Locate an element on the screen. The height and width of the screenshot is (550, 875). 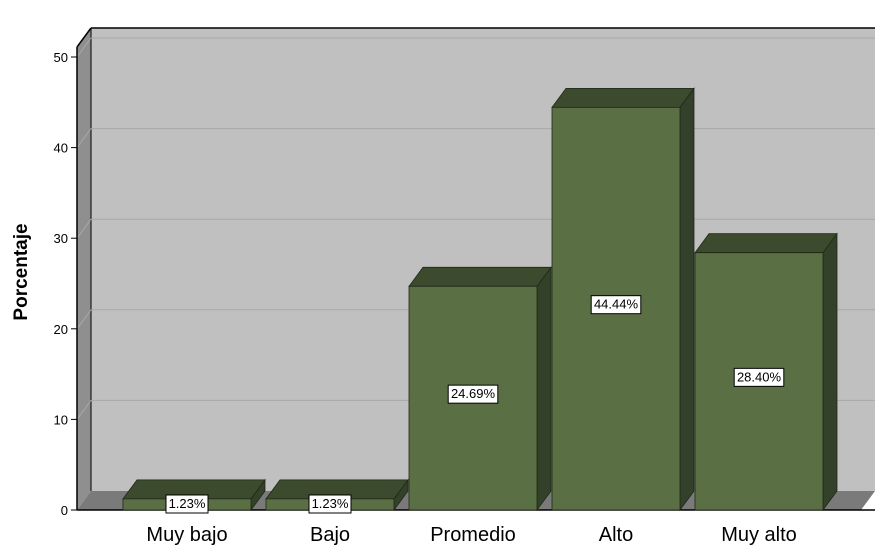
y-axis-label: Porcentaje is located at coordinates (21, 271).